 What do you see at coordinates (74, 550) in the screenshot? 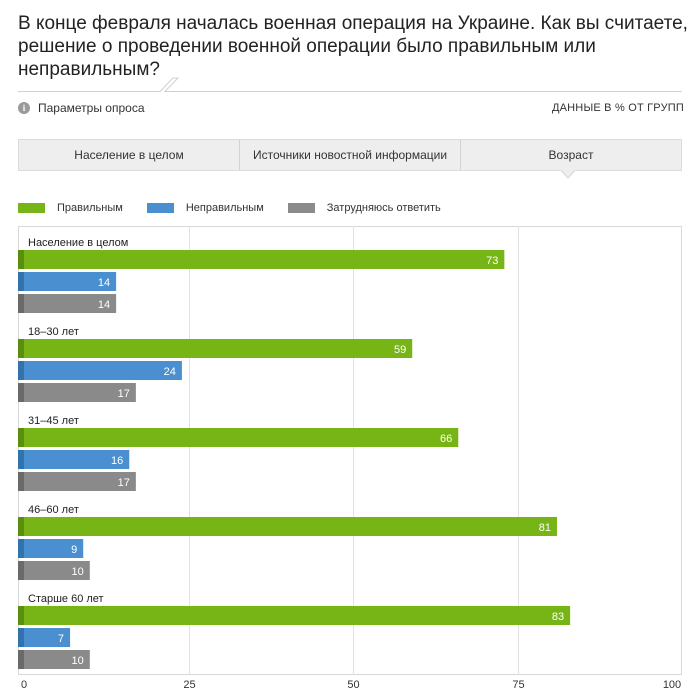
I see `bar-value-label: 9` at bounding box center [74, 550].